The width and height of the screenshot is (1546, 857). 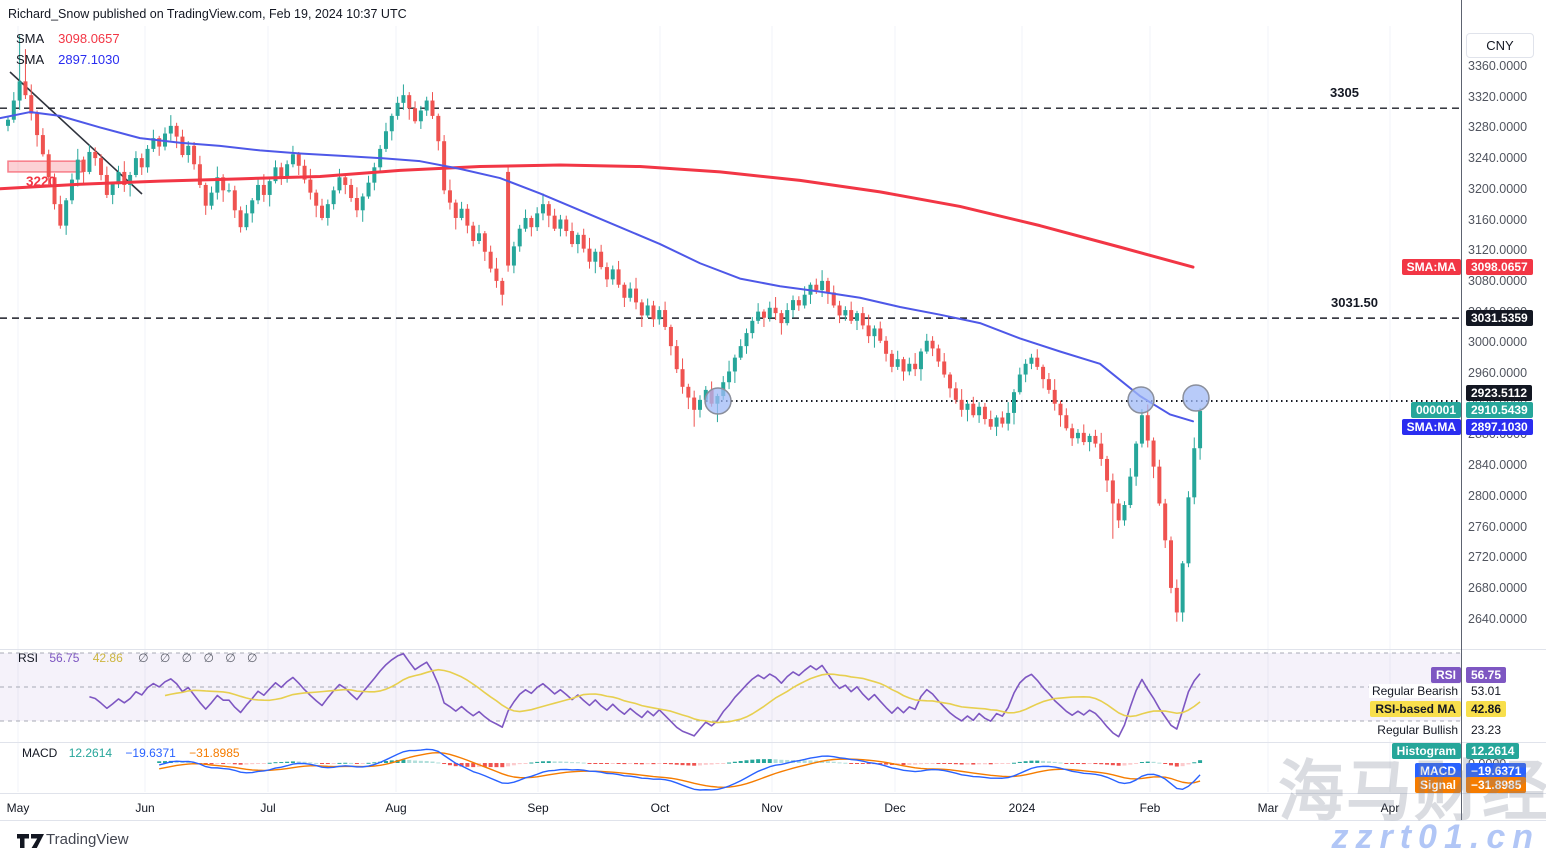 What do you see at coordinates (1498, 526) in the screenshot?
I see `price-tick: 2760.0000` at bounding box center [1498, 526].